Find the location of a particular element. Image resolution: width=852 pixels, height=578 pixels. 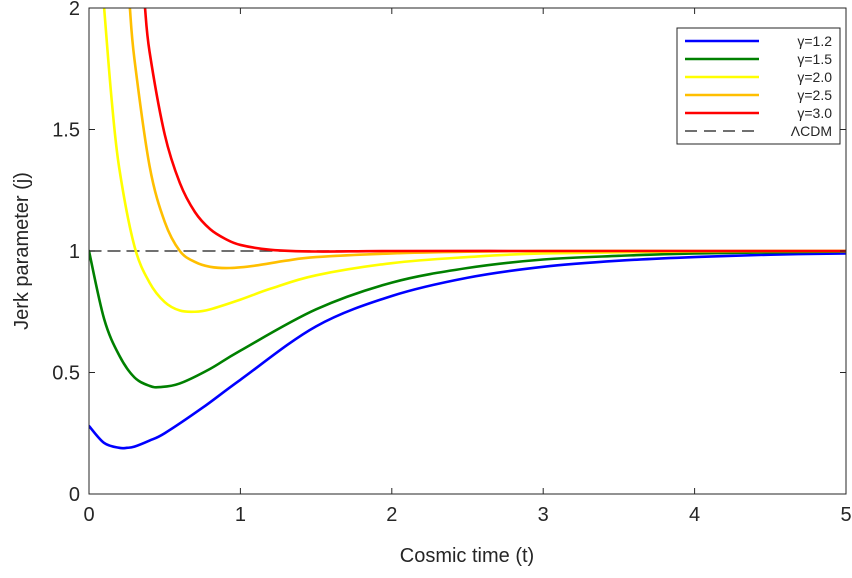

x-tick-label: 4 is located at coordinates (694, 515).